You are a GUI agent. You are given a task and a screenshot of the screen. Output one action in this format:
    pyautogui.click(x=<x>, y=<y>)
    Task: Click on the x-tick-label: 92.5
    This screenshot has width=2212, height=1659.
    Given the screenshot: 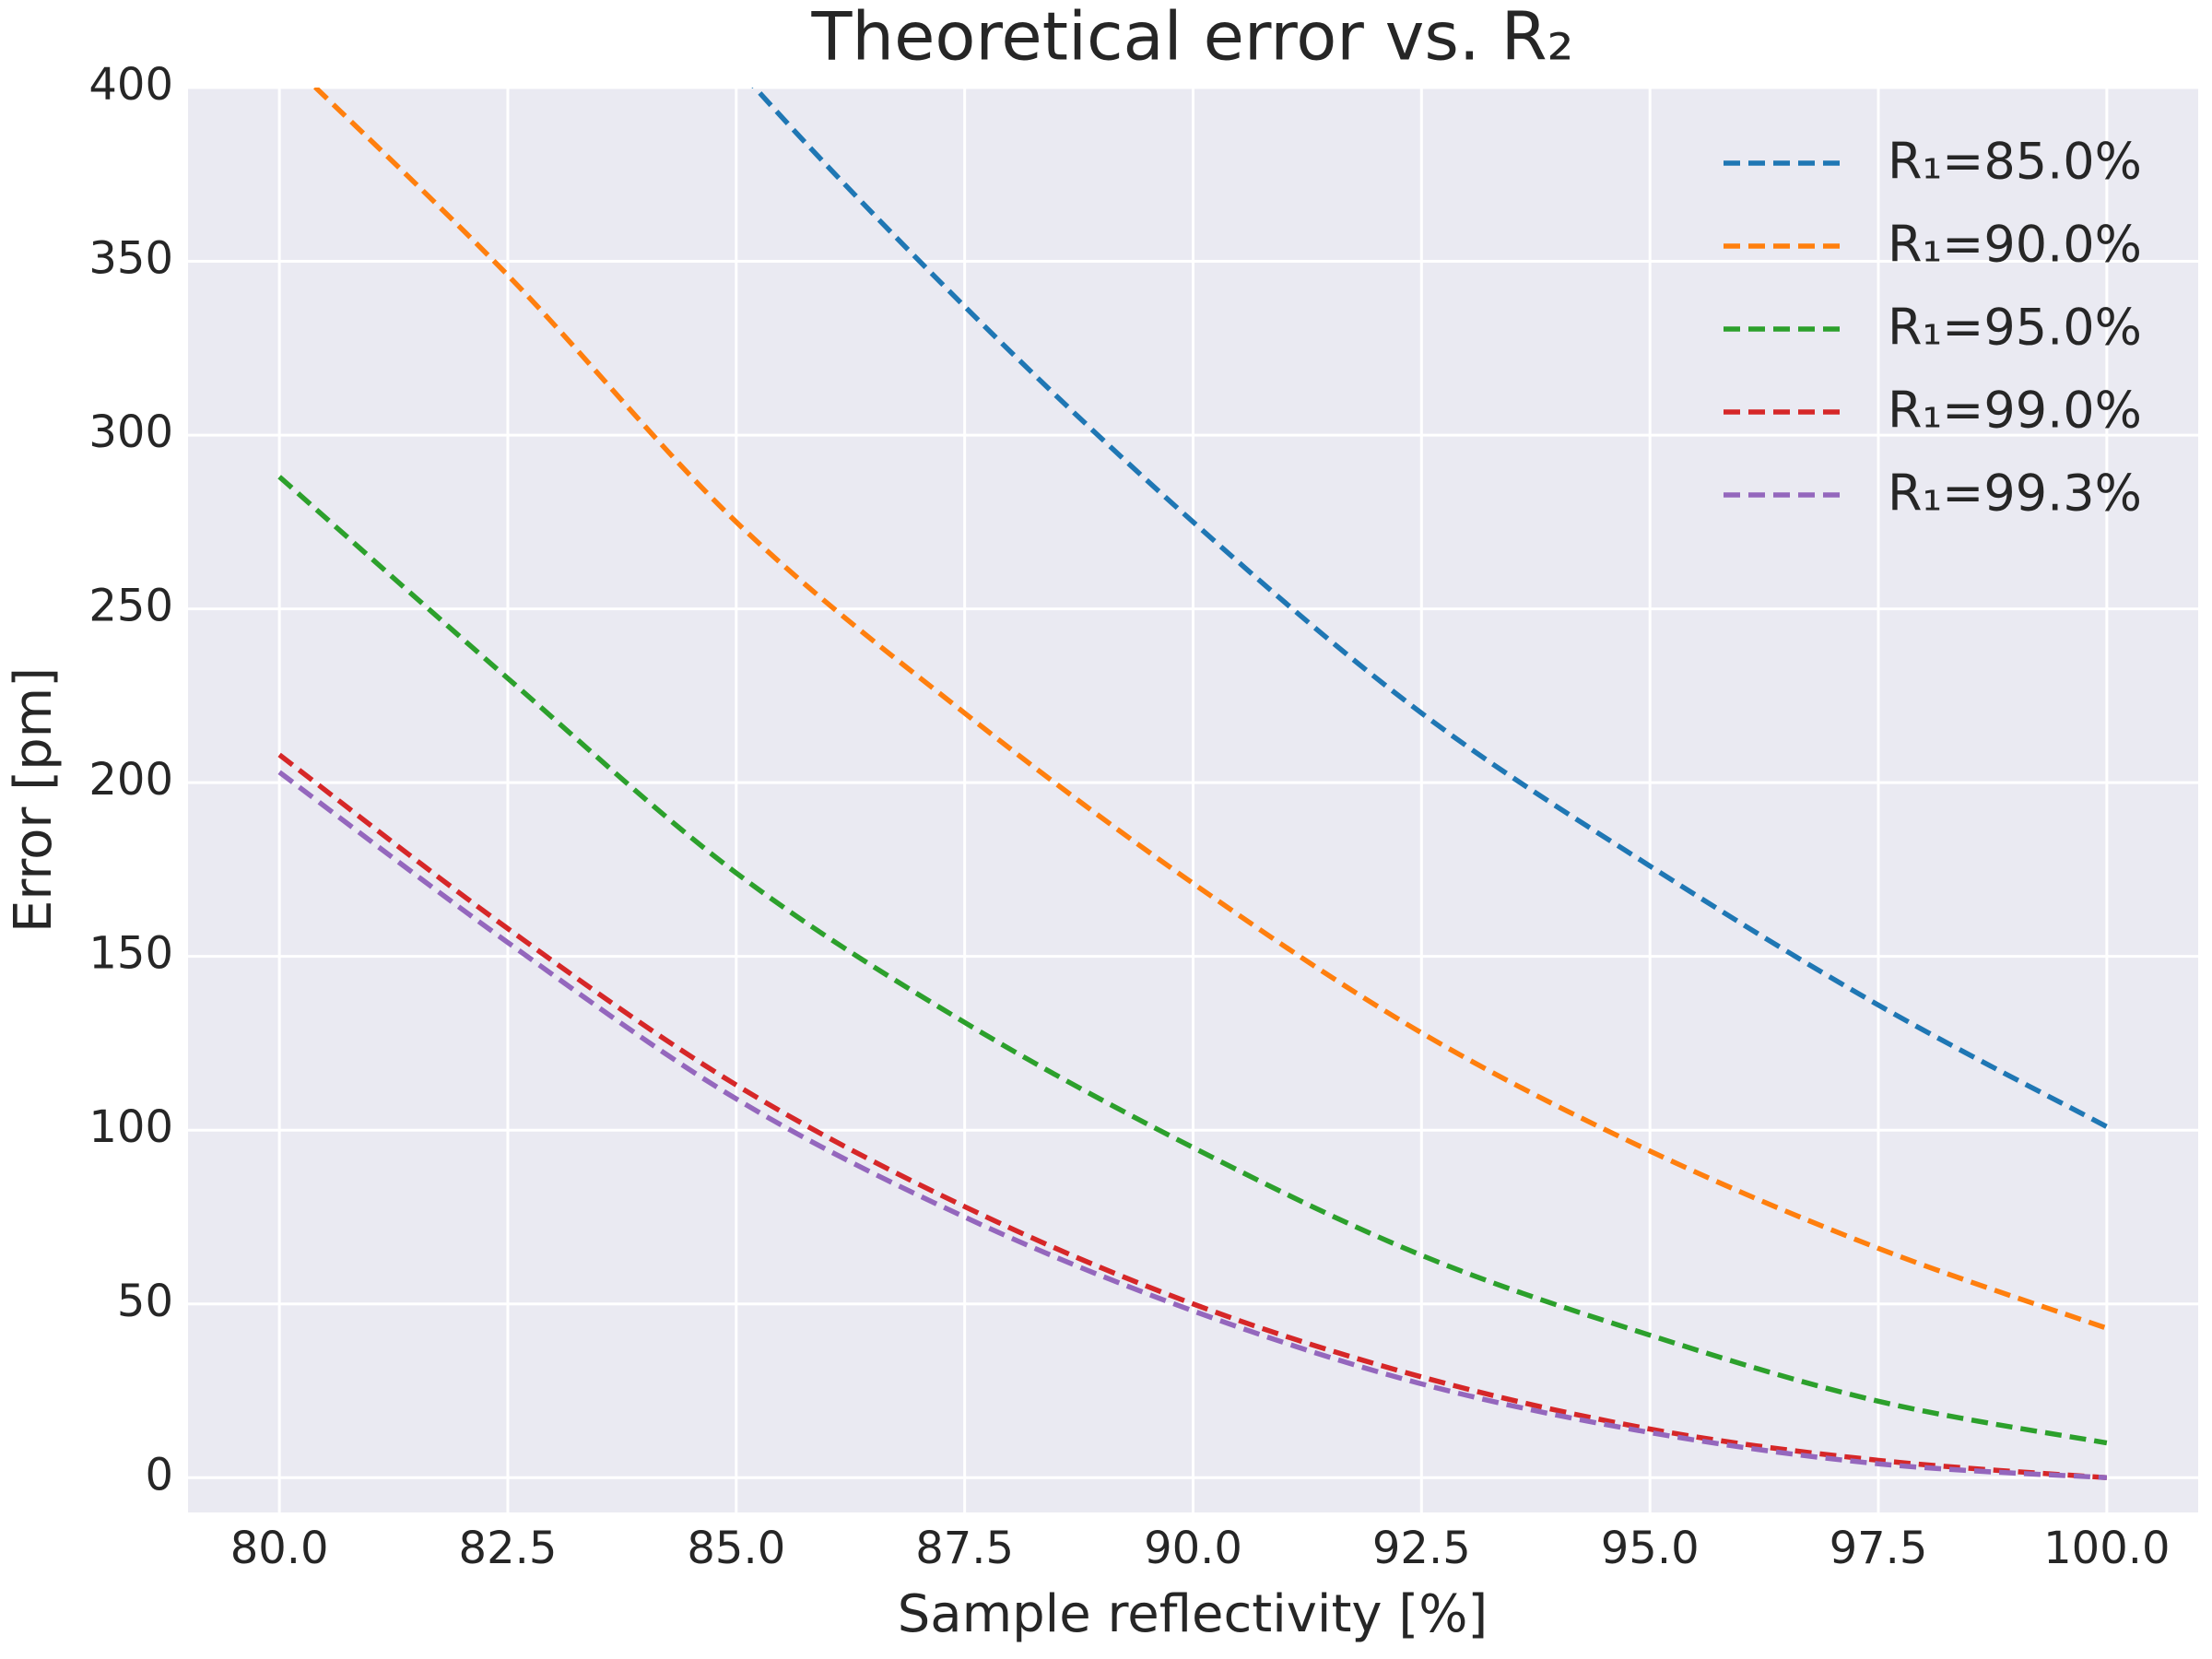 What is the action you would take?
    pyautogui.click(x=1421, y=1548)
    